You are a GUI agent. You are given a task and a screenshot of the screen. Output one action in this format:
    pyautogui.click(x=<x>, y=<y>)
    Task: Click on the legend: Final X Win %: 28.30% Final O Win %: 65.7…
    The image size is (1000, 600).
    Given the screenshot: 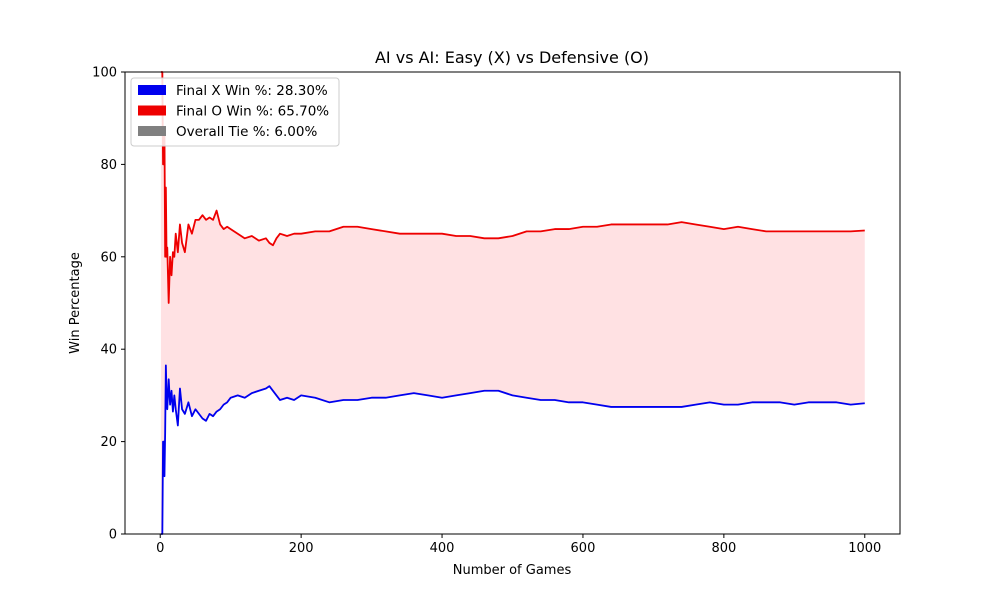 What is the action you would take?
    pyautogui.click(x=235, y=112)
    